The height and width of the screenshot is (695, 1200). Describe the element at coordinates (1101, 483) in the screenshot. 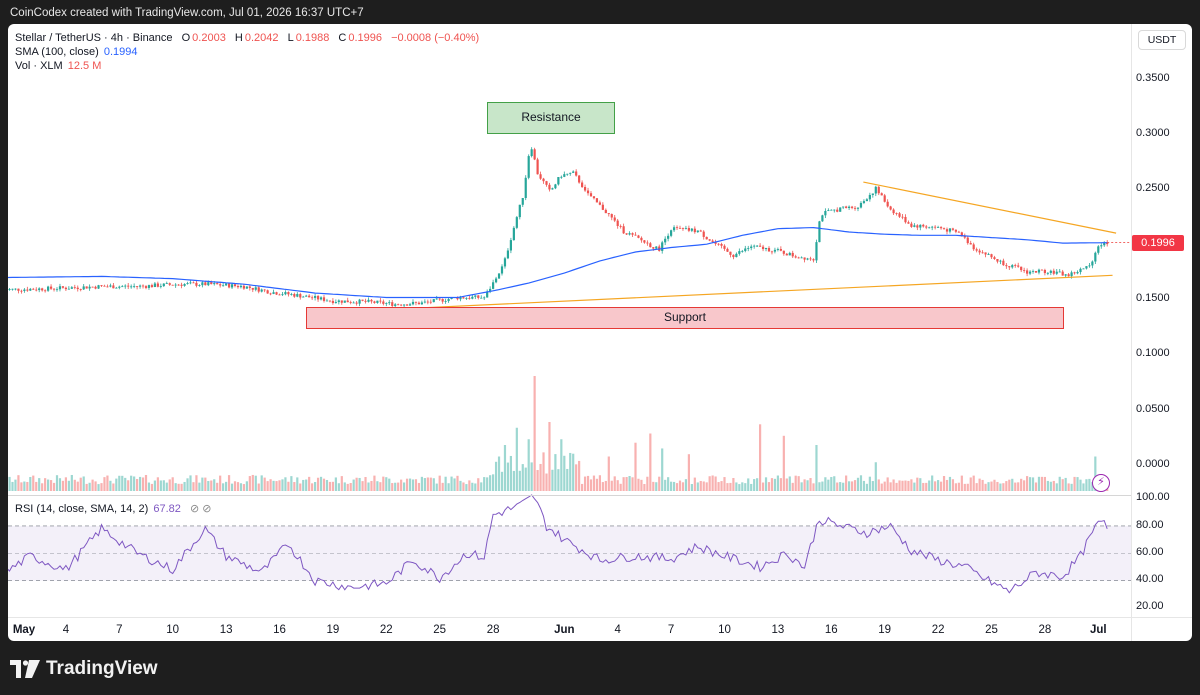

I see `lightning-icon: ⚡` at that location.